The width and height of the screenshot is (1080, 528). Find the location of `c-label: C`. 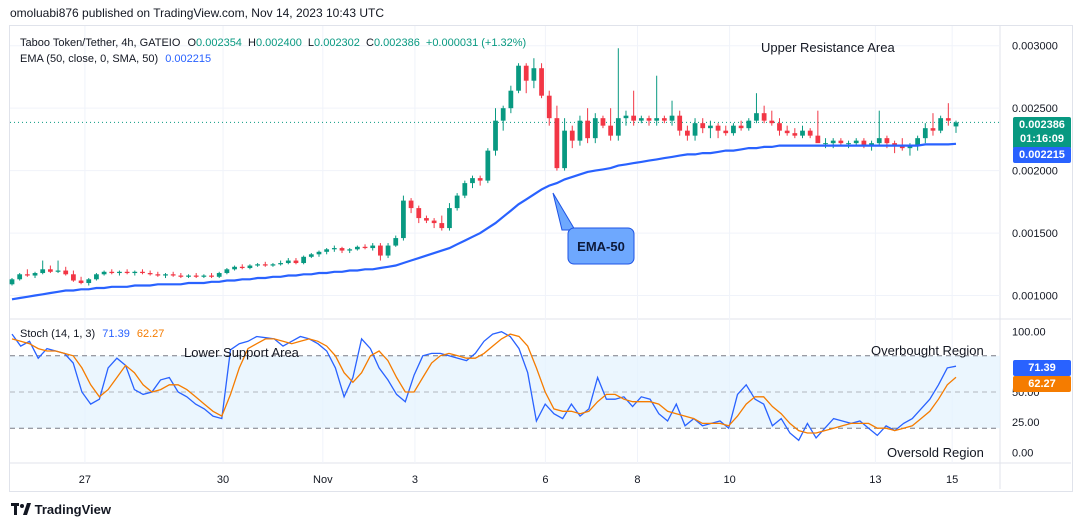

c-label: C is located at coordinates (369, 43).